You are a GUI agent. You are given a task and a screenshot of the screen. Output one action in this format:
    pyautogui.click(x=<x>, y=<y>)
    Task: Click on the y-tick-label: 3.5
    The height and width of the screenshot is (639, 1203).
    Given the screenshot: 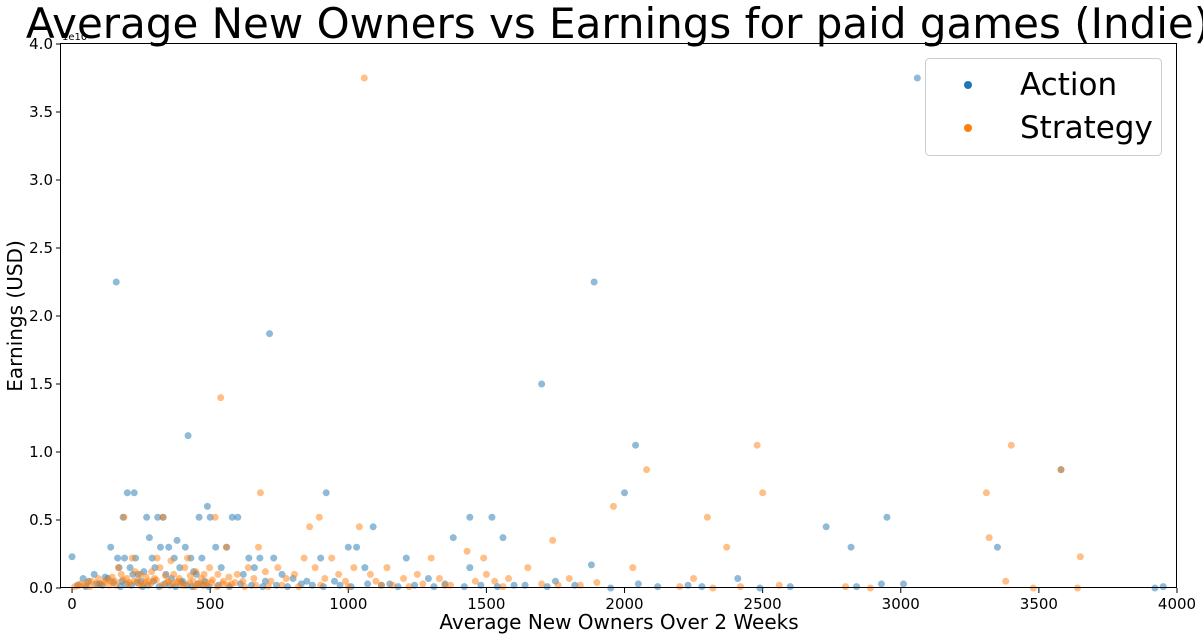 What is the action you would take?
    pyautogui.click(x=41, y=112)
    